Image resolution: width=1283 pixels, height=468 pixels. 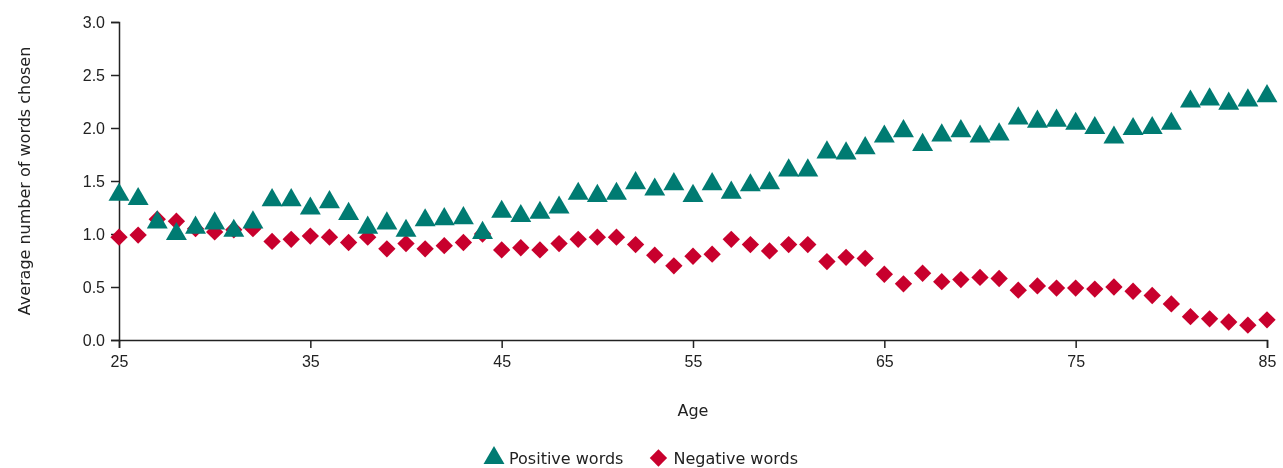 What do you see at coordinates (310, 362) in the screenshot?
I see `x-tick-label: 35` at bounding box center [310, 362].